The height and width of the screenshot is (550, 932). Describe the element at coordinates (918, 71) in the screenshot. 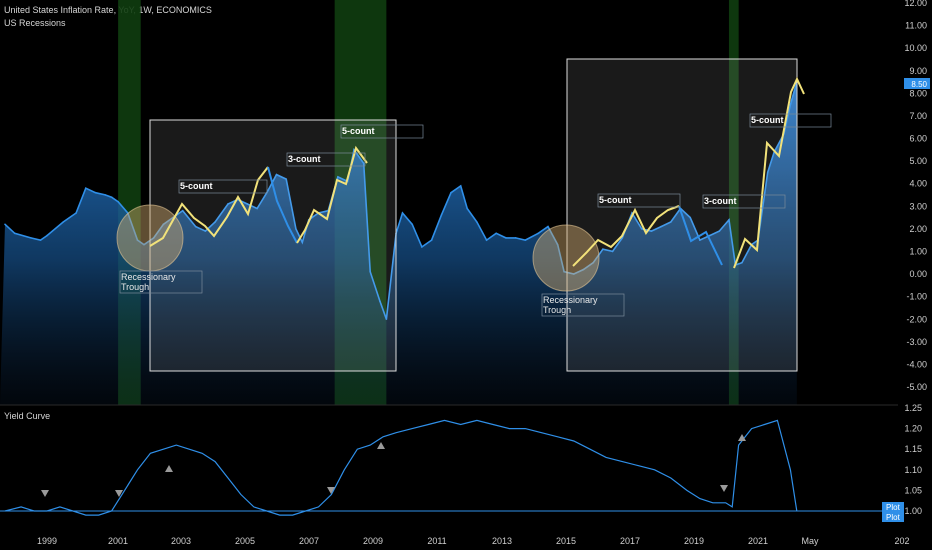

I see `y-tick-label: 9.00` at that location.